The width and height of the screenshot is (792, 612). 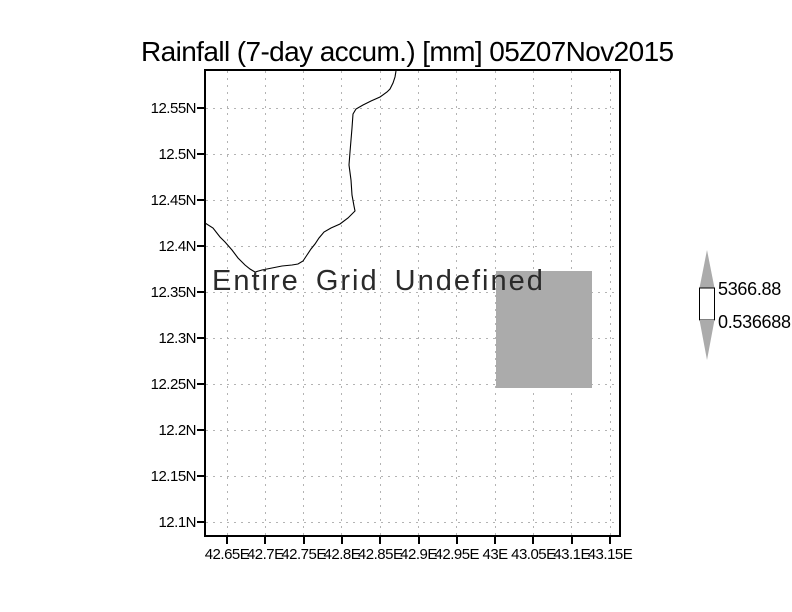 I want to click on colorbar-lower-triangle, so click(x=707, y=340).